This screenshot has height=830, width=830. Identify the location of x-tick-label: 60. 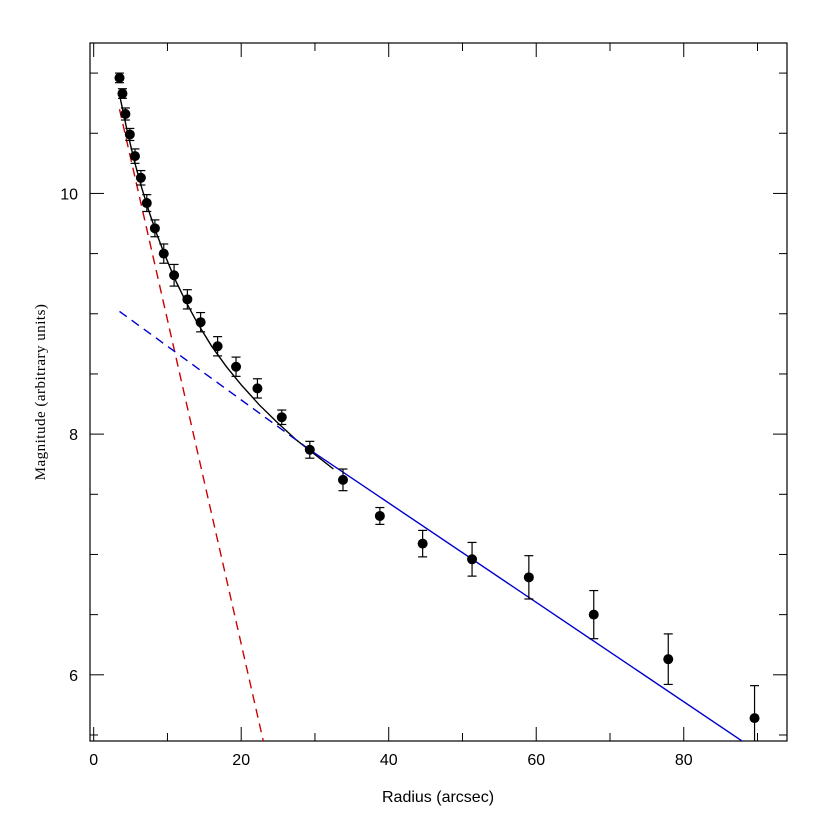
(536, 760).